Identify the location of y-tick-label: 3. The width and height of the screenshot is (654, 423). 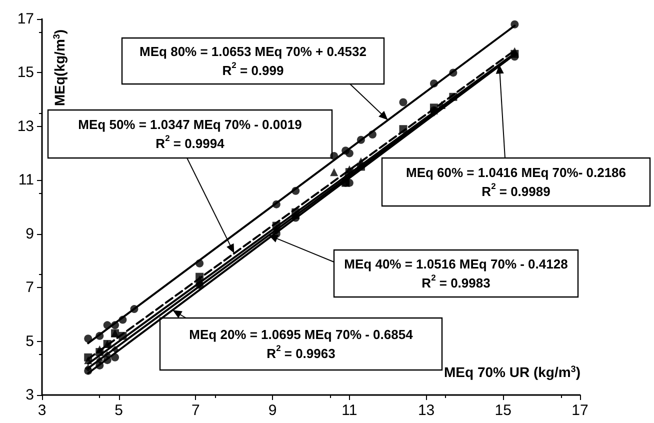
(30, 395).